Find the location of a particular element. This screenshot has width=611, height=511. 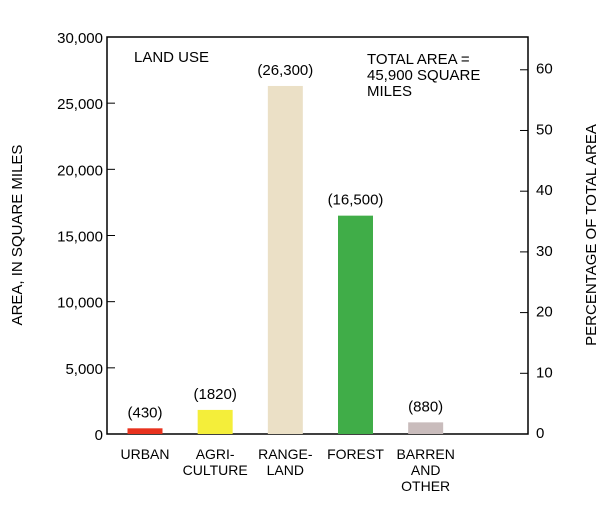

value-label: (430) is located at coordinates (144, 412).